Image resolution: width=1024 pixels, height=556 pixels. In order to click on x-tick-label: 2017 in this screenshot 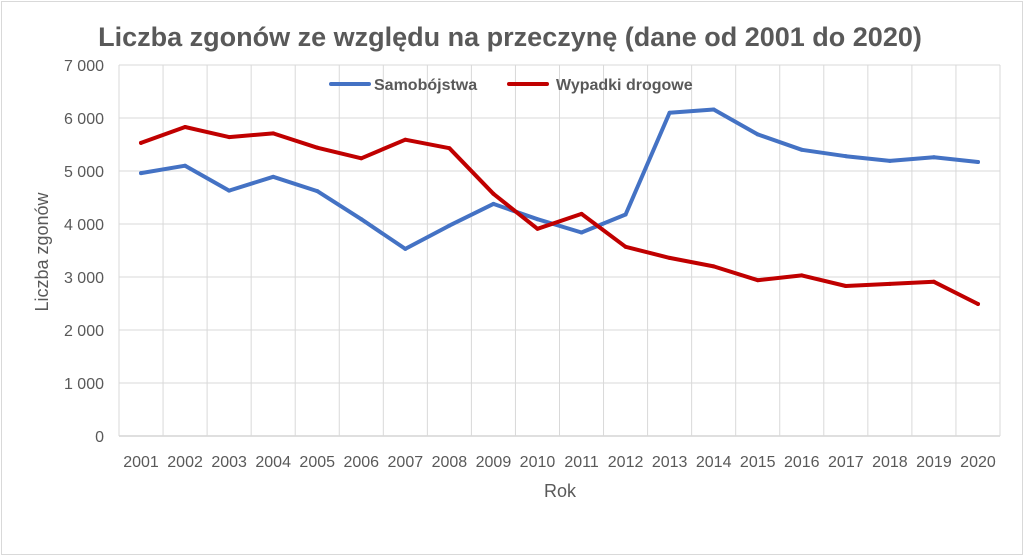, I will do `click(846, 462)`.